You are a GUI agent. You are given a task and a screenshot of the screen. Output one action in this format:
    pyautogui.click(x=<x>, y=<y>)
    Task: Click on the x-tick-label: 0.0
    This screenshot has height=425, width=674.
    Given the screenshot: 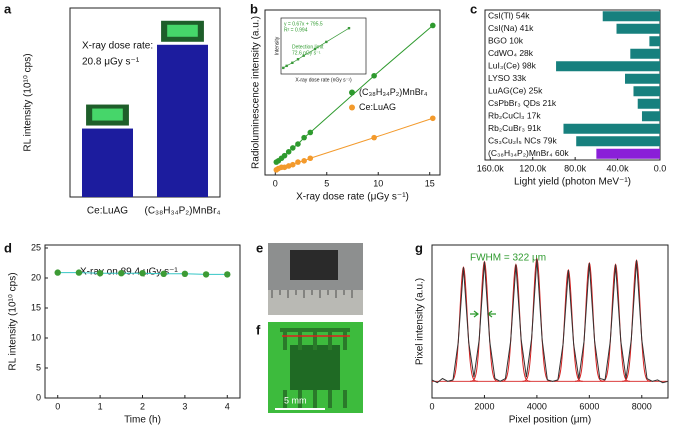 What is the action you would take?
    pyautogui.click(x=660, y=168)
    